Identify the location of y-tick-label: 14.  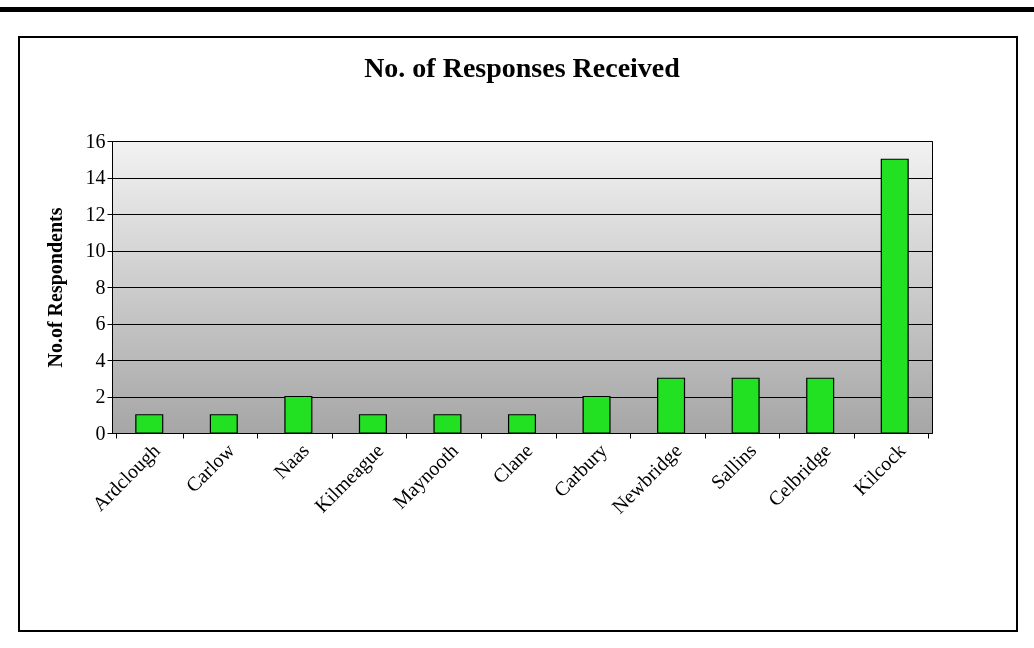
(95, 177).